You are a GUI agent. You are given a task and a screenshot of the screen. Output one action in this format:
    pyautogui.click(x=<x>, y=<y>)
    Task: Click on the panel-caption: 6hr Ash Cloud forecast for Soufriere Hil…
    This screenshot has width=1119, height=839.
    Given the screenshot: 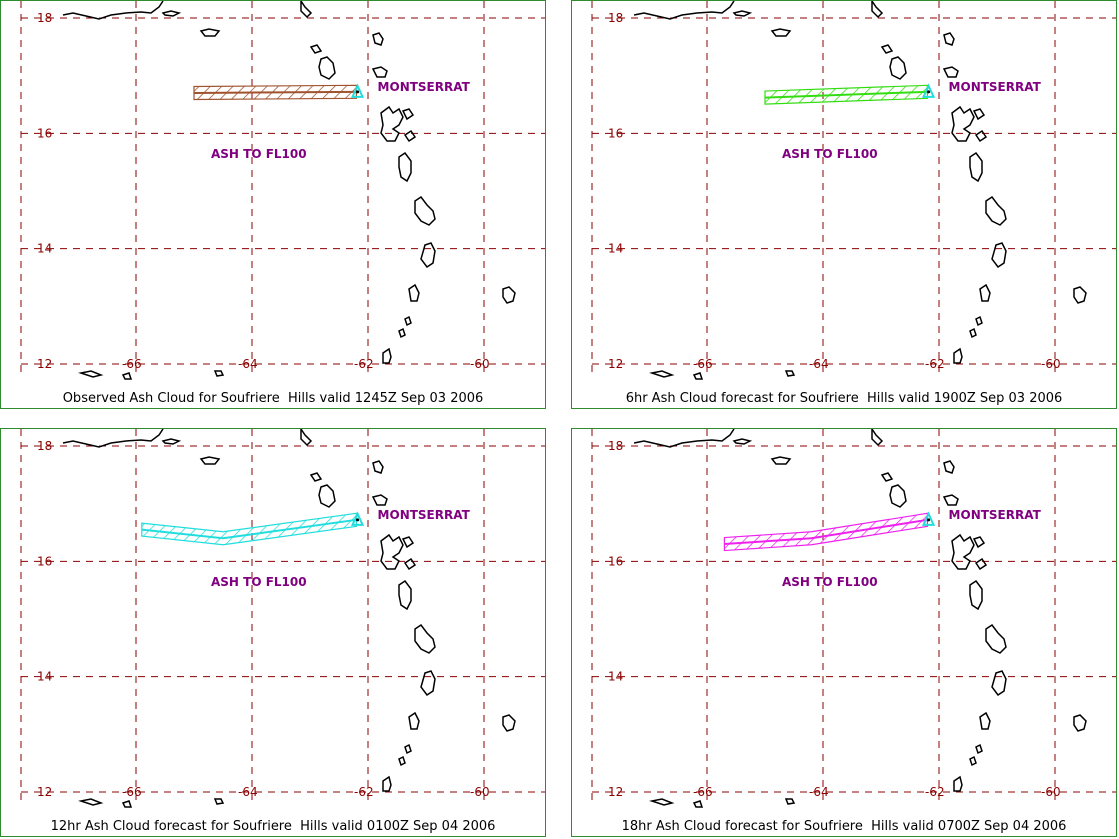 What is the action you would take?
    pyautogui.click(x=844, y=398)
    